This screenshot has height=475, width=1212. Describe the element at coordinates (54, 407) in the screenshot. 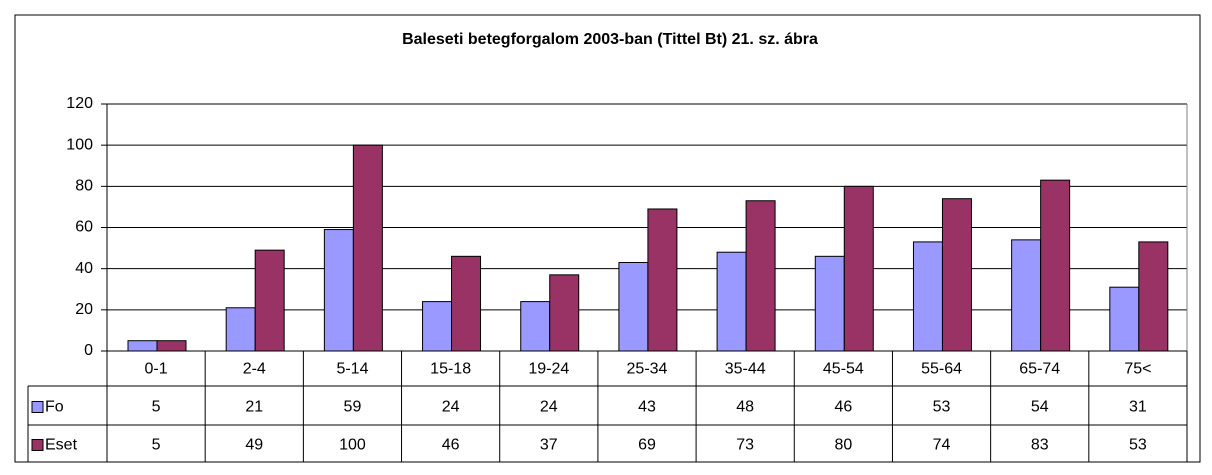

I see `legend-label: Fo` at that location.